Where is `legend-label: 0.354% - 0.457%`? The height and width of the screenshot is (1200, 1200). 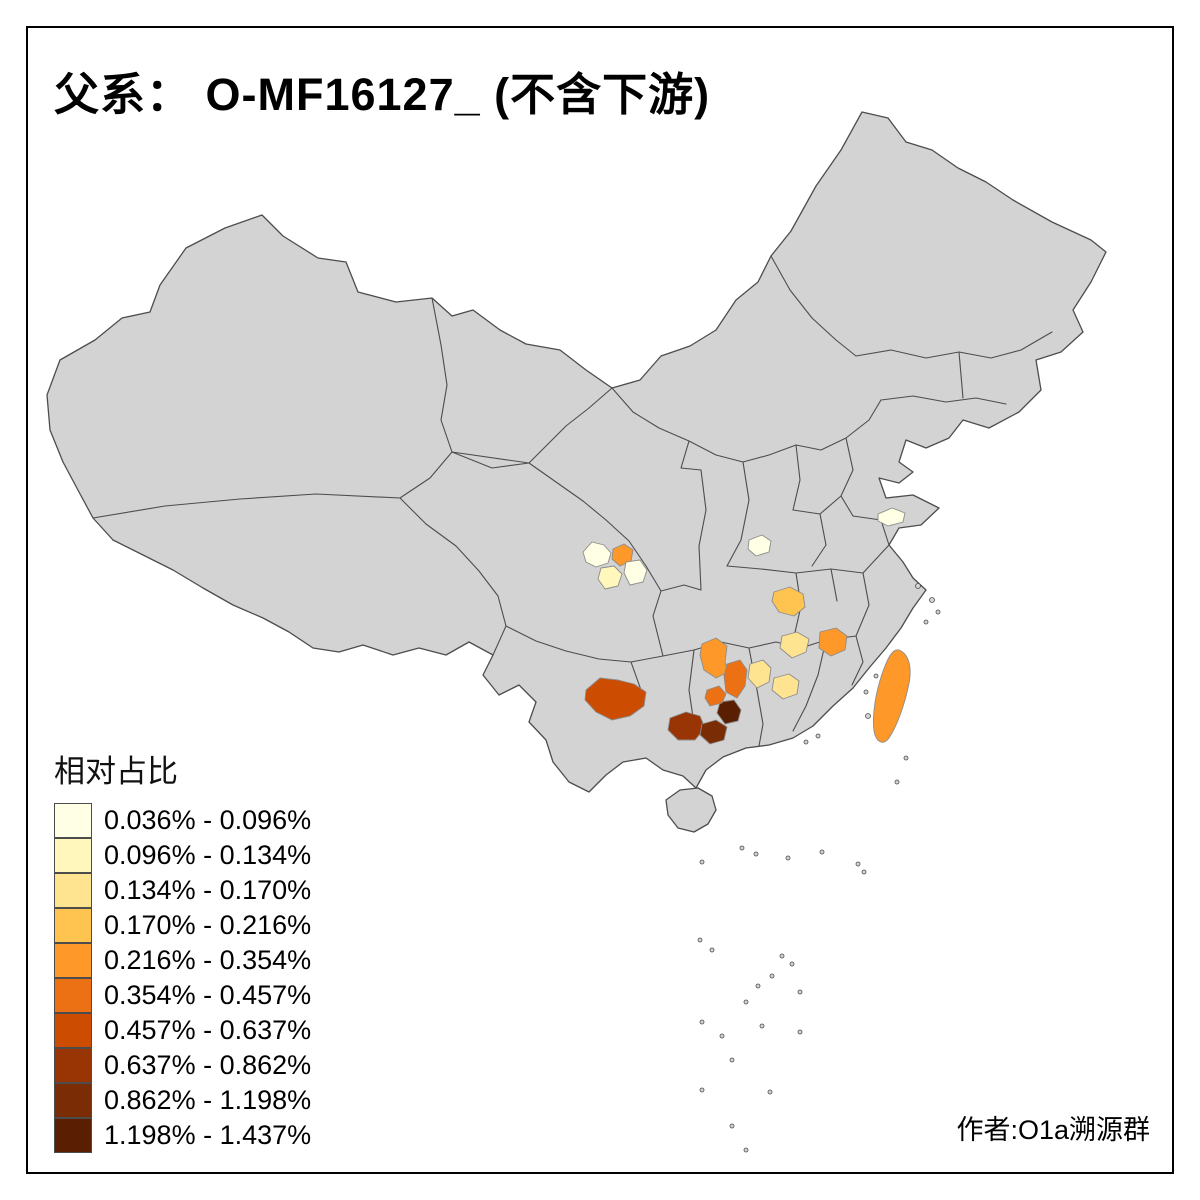
legend-label: 0.354% - 0.457% is located at coordinates (208, 995).